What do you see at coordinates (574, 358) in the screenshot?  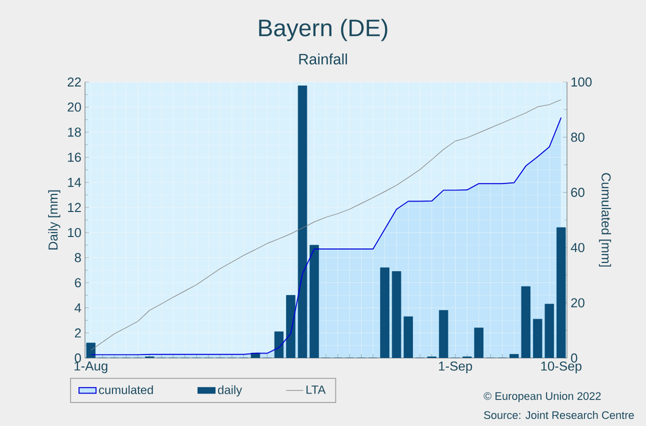 I see `y2-tick-label: 0` at bounding box center [574, 358].